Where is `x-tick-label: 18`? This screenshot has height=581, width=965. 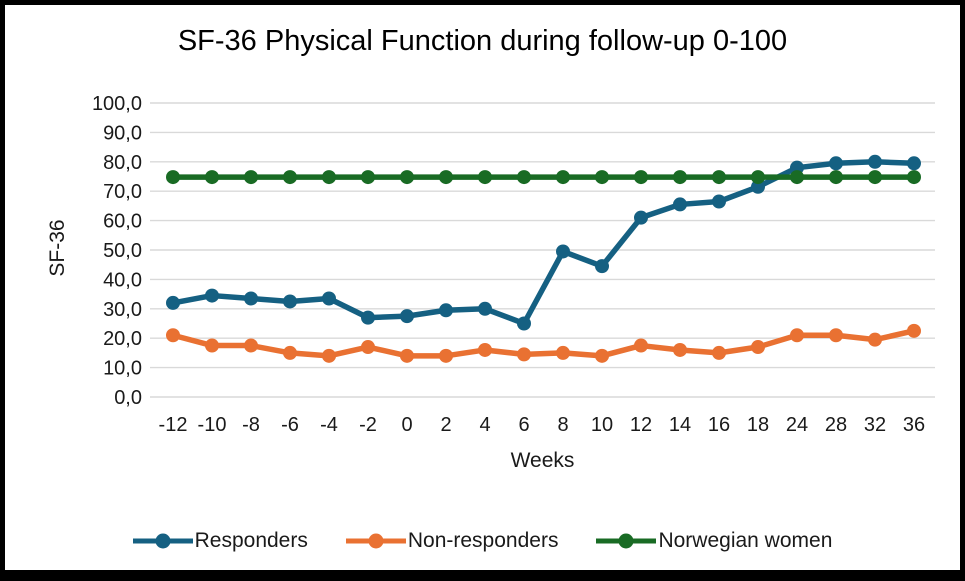
x-tick-label: 18 is located at coordinates (758, 425).